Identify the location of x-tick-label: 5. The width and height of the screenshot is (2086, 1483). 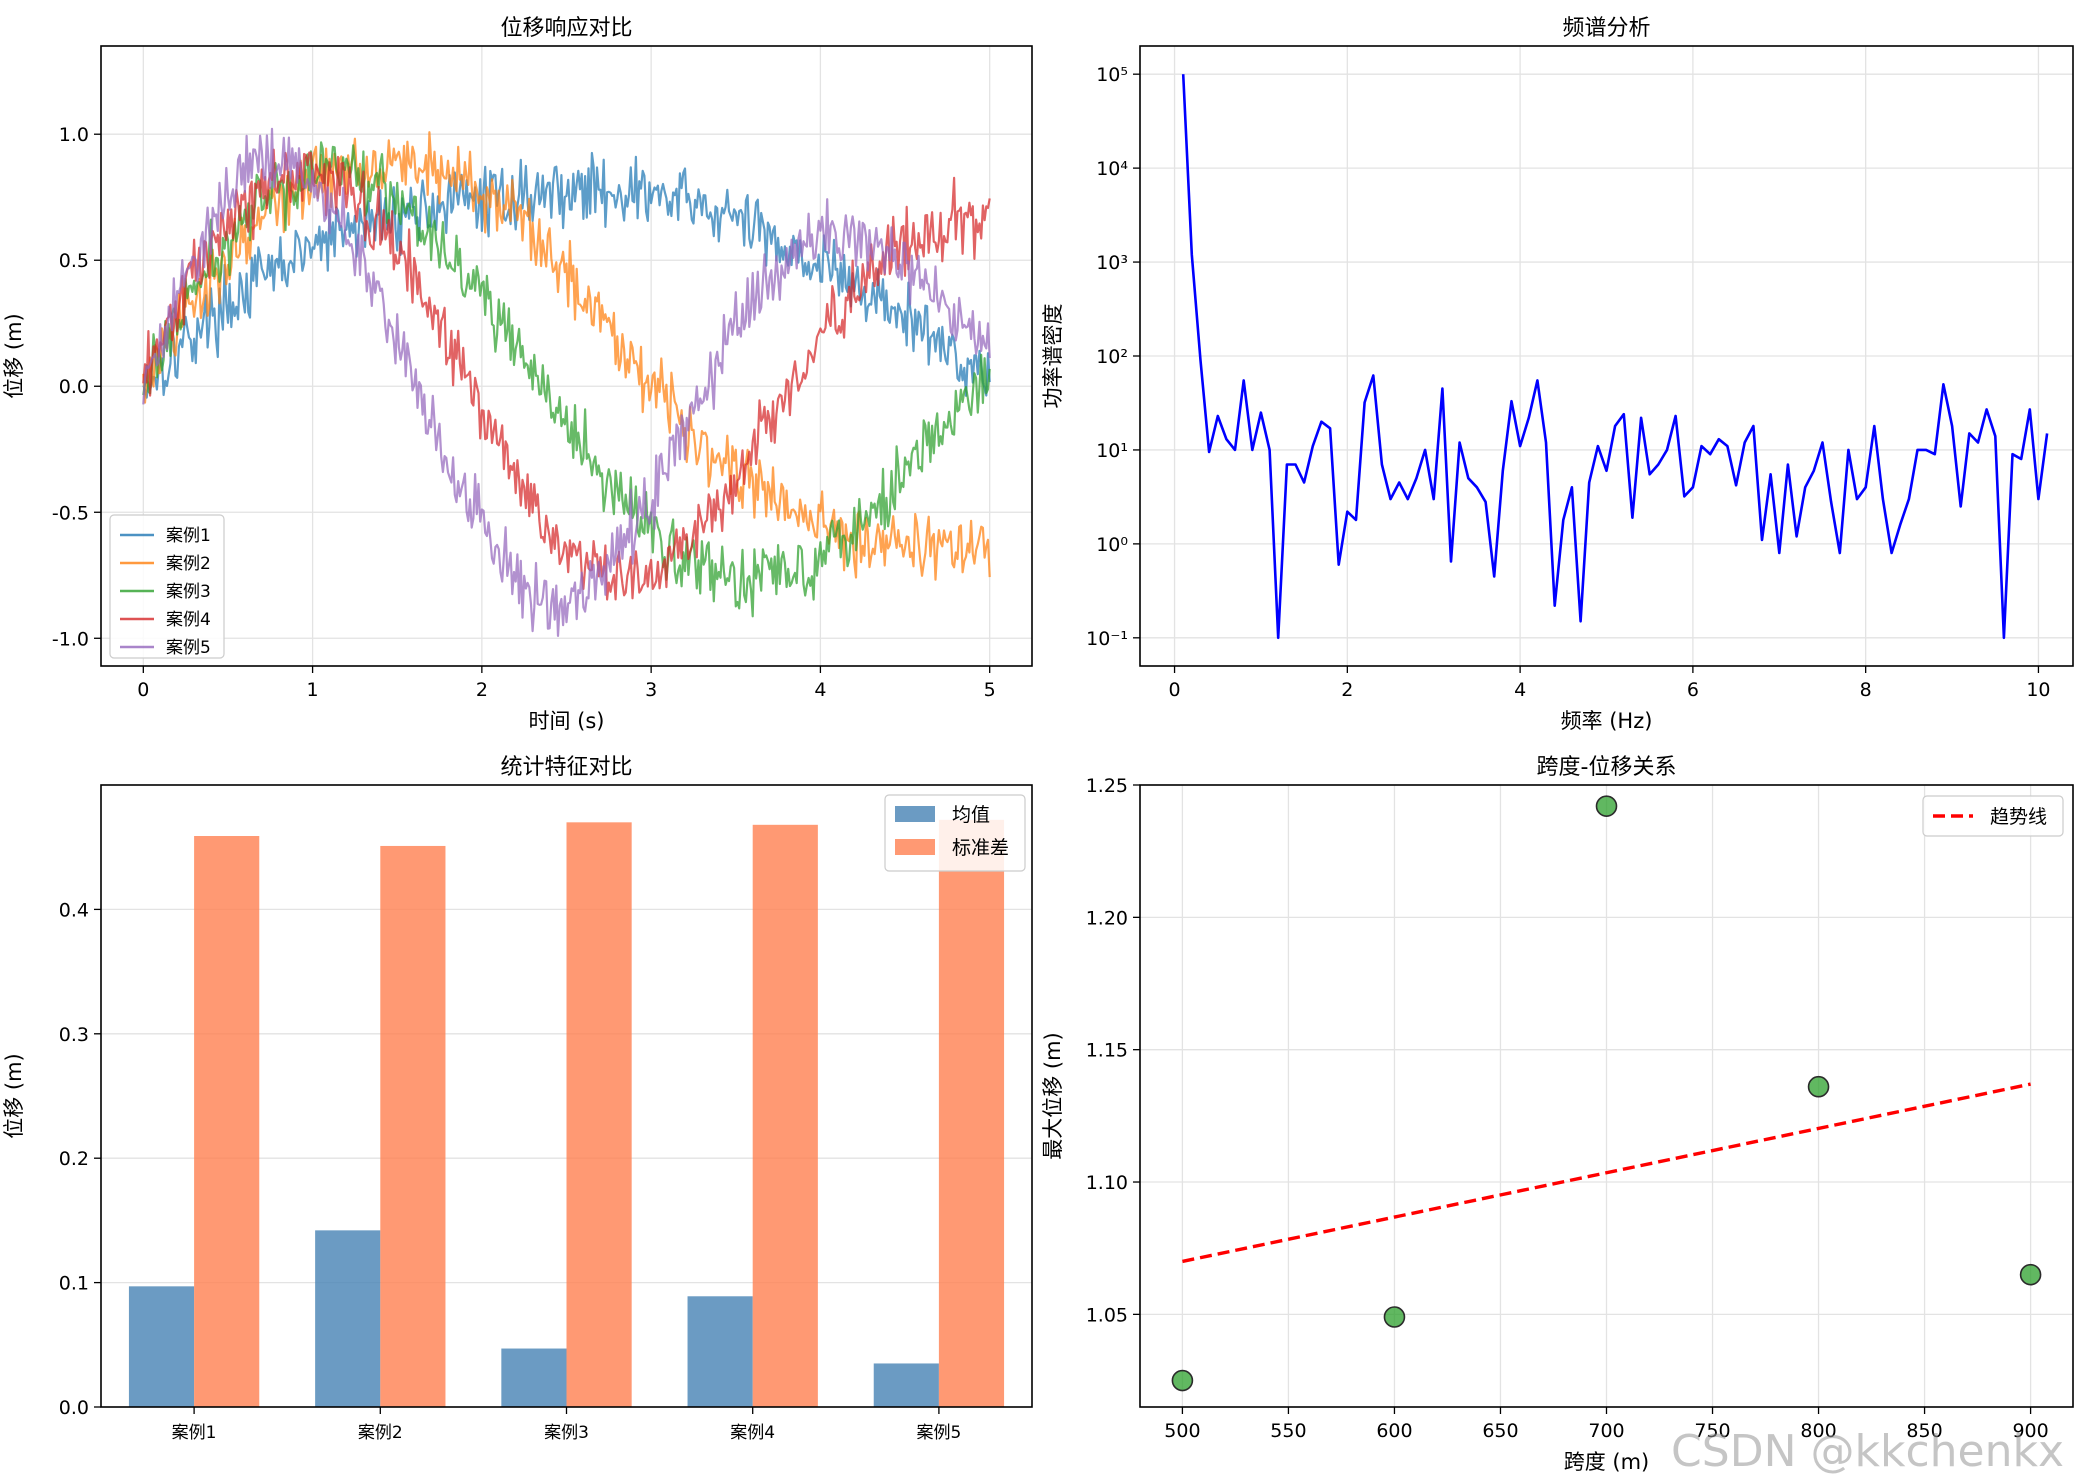
(990, 690).